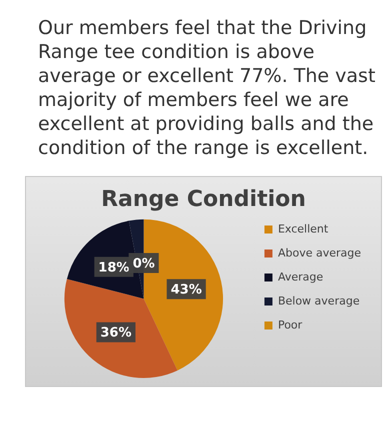 This screenshot has width=390, height=448. Describe the element at coordinates (301, 277) in the screenshot. I see `legend-label: Average` at that location.